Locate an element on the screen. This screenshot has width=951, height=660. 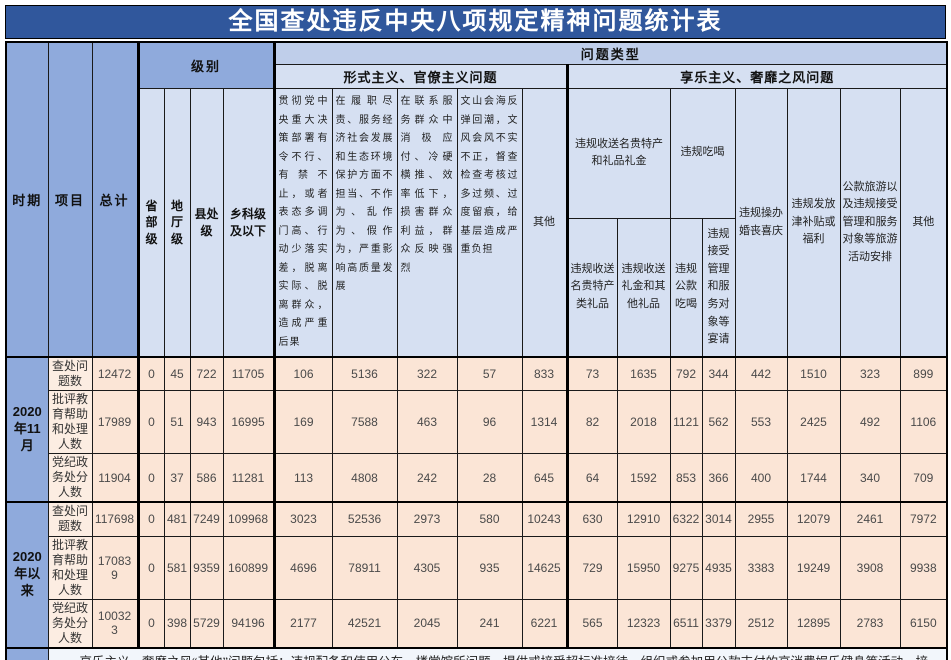
value-cell: 2512 is located at coordinates (761, 623).